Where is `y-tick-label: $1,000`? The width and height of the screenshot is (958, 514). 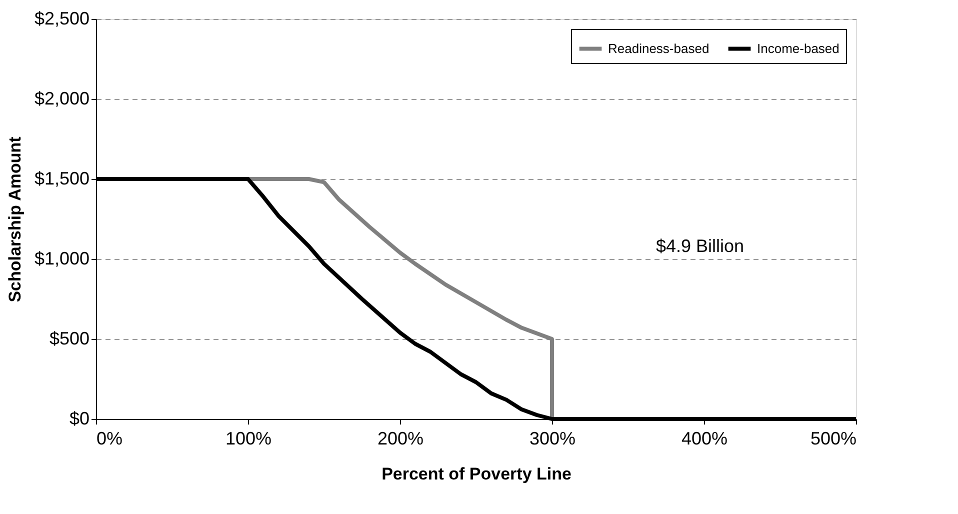 y-tick-label: $1,000 is located at coordinates (62, 258).